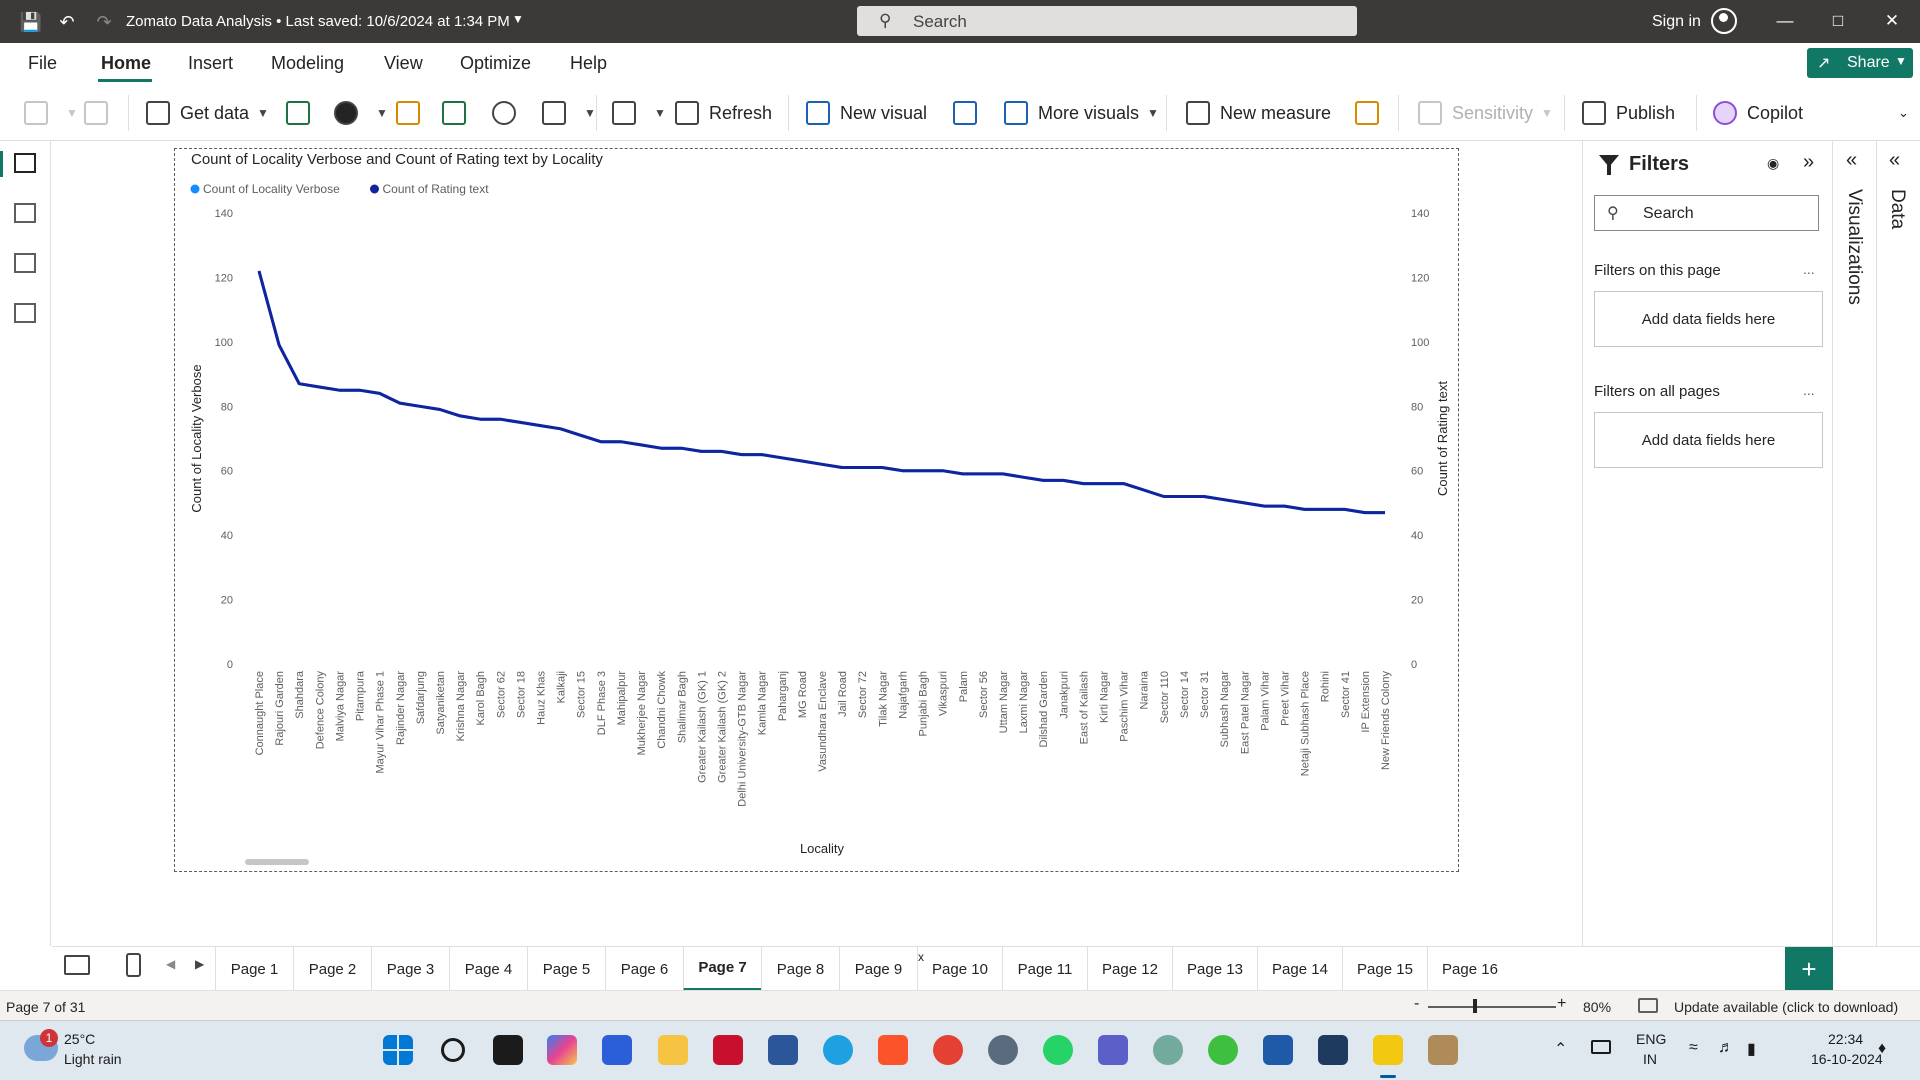 The height and width of the screenshot is (1080, 1920). I want to click on model-view-icon, so click(25, 263).